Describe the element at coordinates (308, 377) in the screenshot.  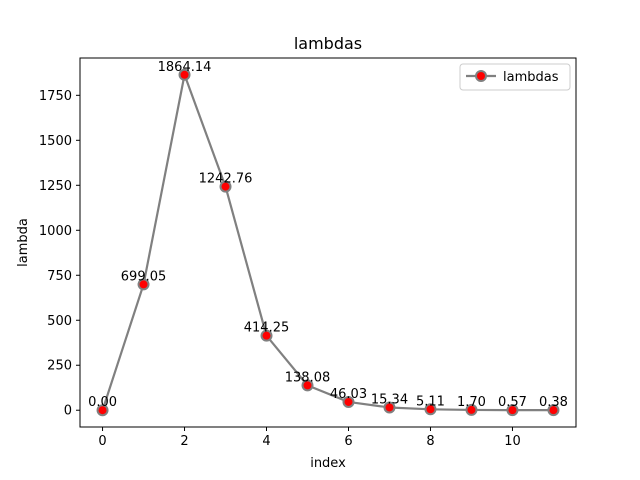
I see `data-label: 138.08` at that location.